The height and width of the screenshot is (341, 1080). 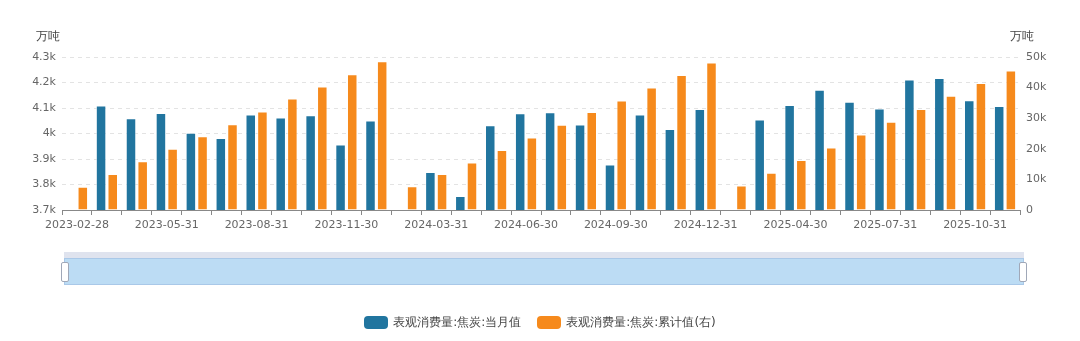 I want to click on legend-label: 表观消费量:焦炭:累计值(右), so click(x=641, y=322).